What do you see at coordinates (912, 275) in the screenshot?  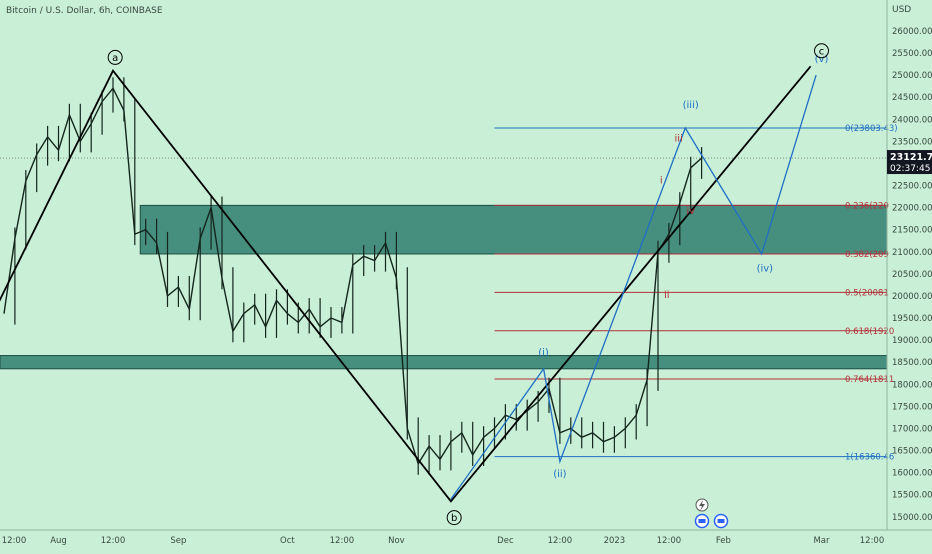 I see `price-tick-11: 20500.00` at bounding box center [912, 275].